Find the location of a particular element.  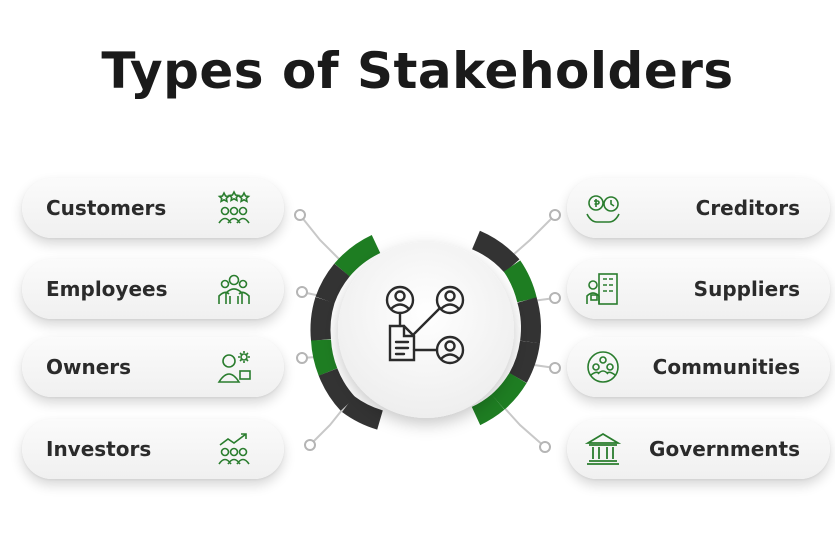

team-group-icon is located at coordinates (234, 289).